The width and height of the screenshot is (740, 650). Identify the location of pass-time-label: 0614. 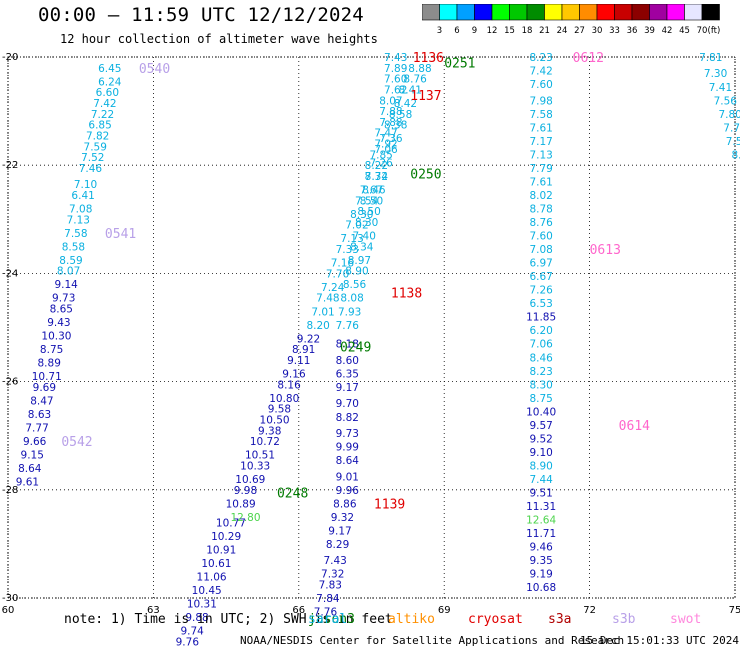
(634, 426).